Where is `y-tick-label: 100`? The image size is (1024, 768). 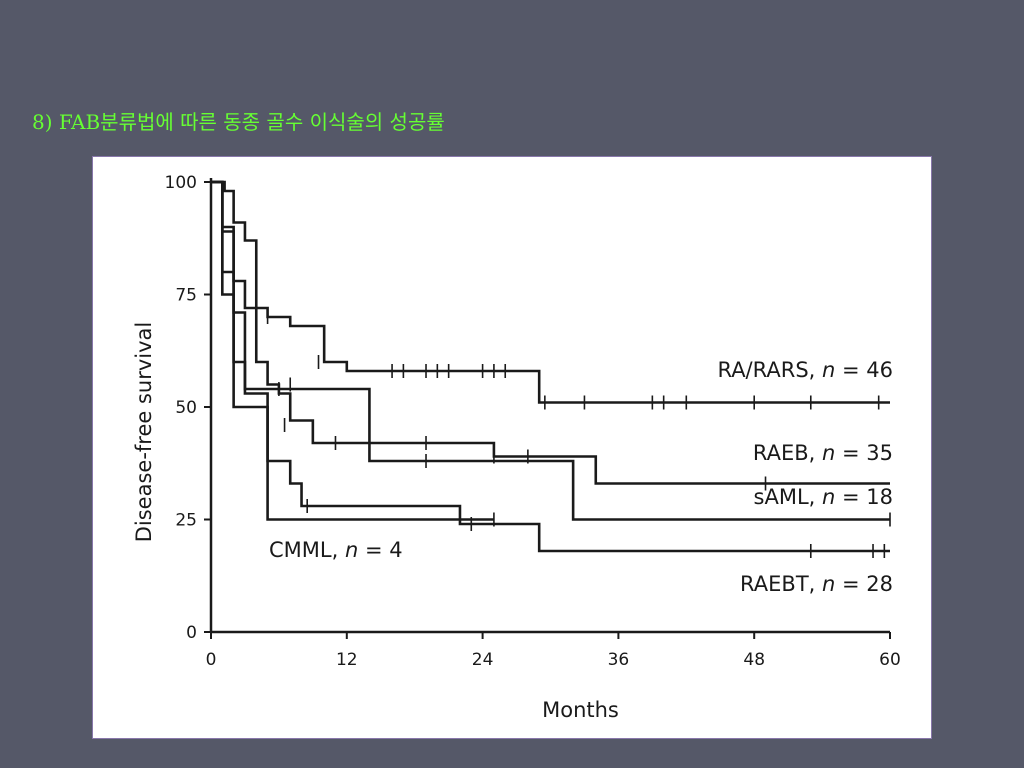
y-tick-label: 100 is located at coordinates (181, 183).